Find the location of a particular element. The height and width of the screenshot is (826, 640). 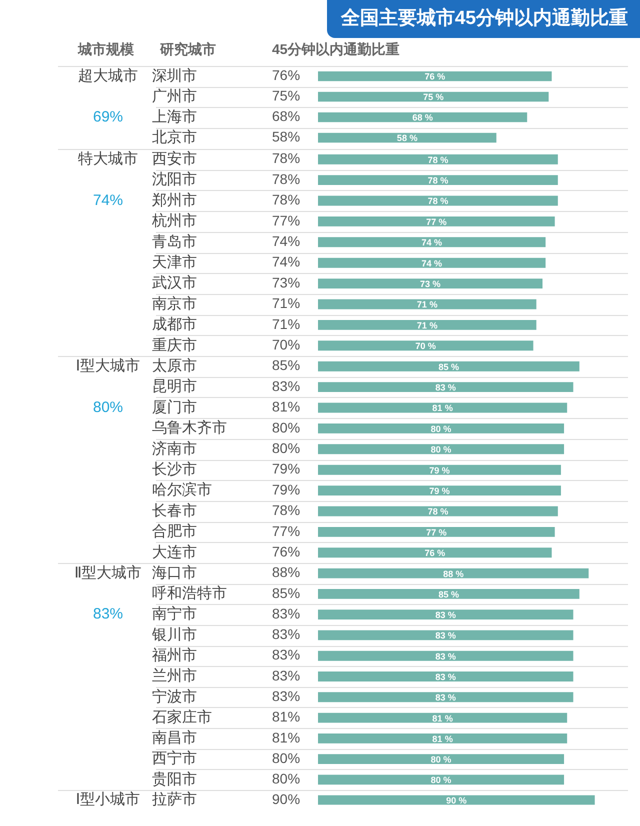

data-label: 88 % is located at coordinates (453, 573).